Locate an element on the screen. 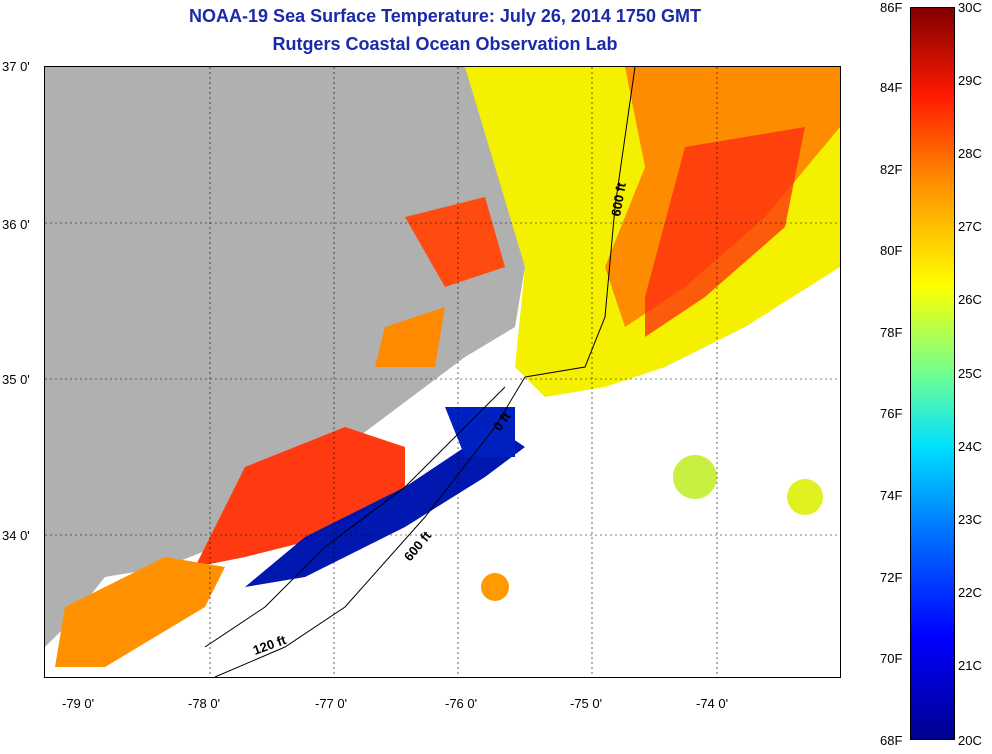  lat-label-35: 35 0' is located at coordinates (16, 379).